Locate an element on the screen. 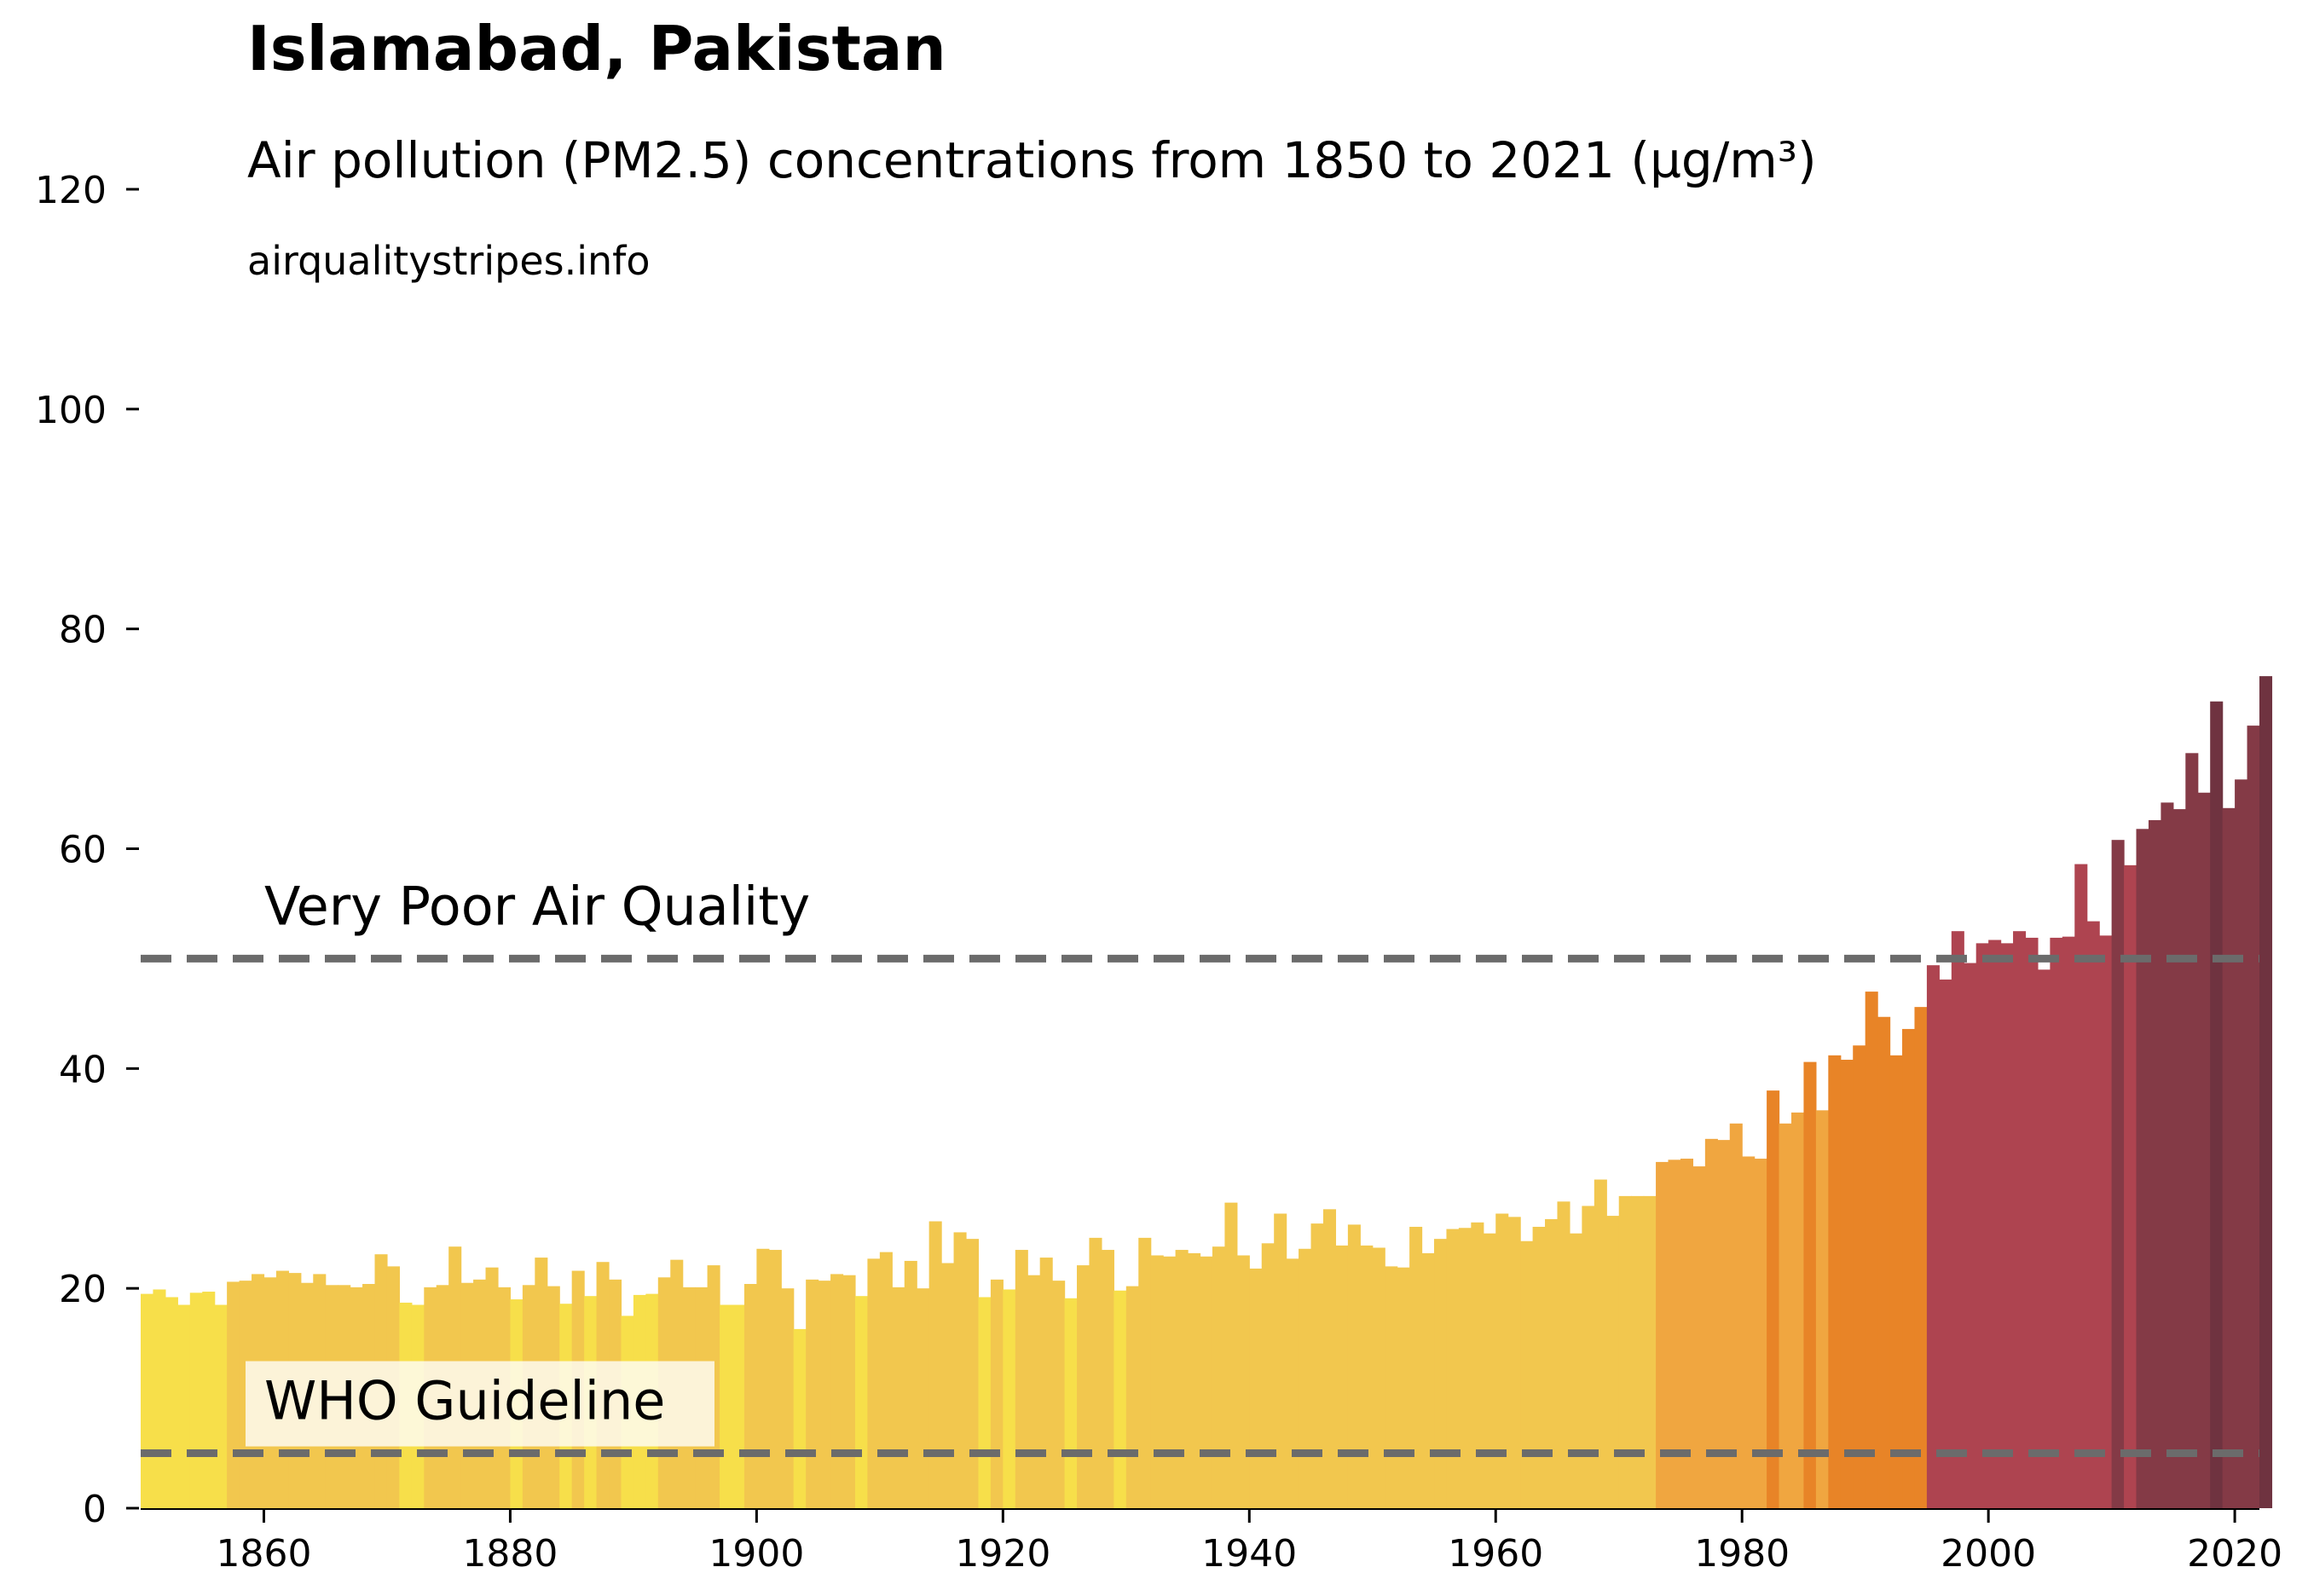 Image resolution: width=2308 pixels, height=1596 pixels. bar-1929 is located at coordinates (1120, 1399).